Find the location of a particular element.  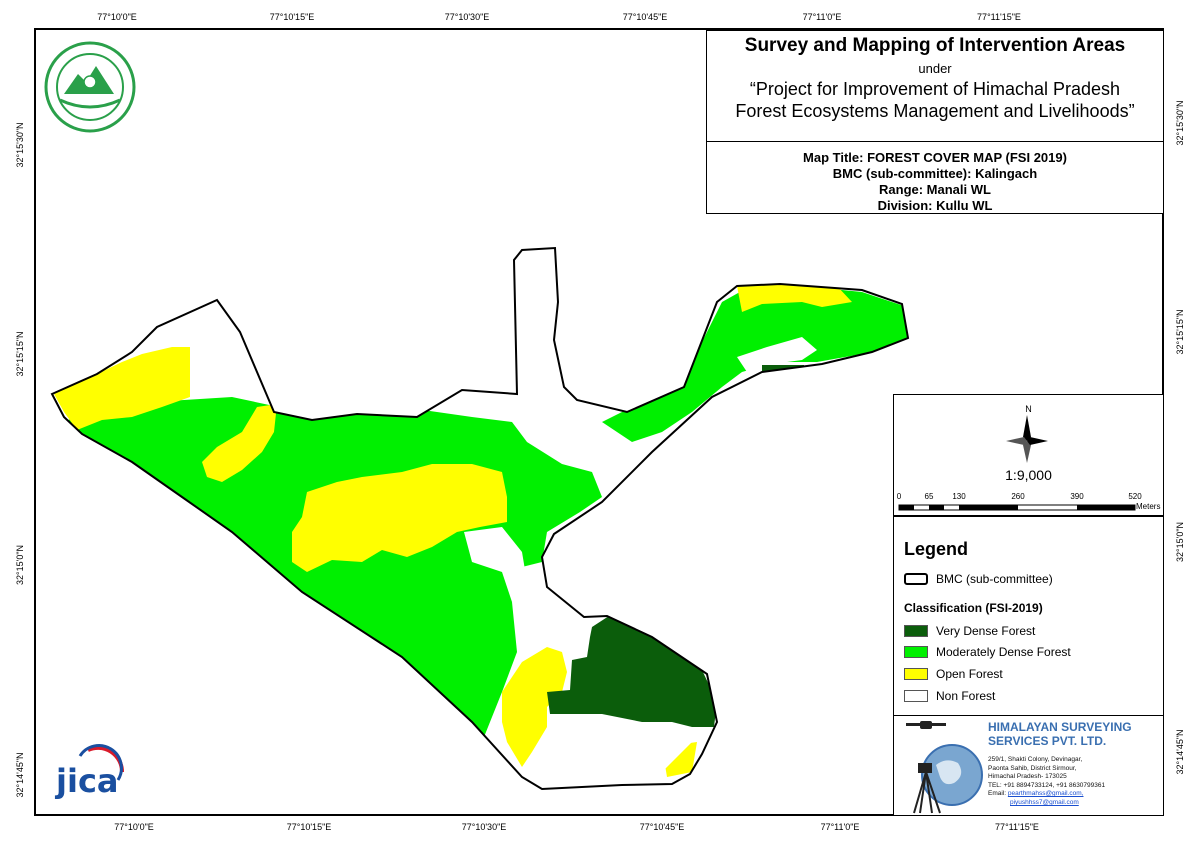

boundary-swatch is located at coordinates (916, 579).